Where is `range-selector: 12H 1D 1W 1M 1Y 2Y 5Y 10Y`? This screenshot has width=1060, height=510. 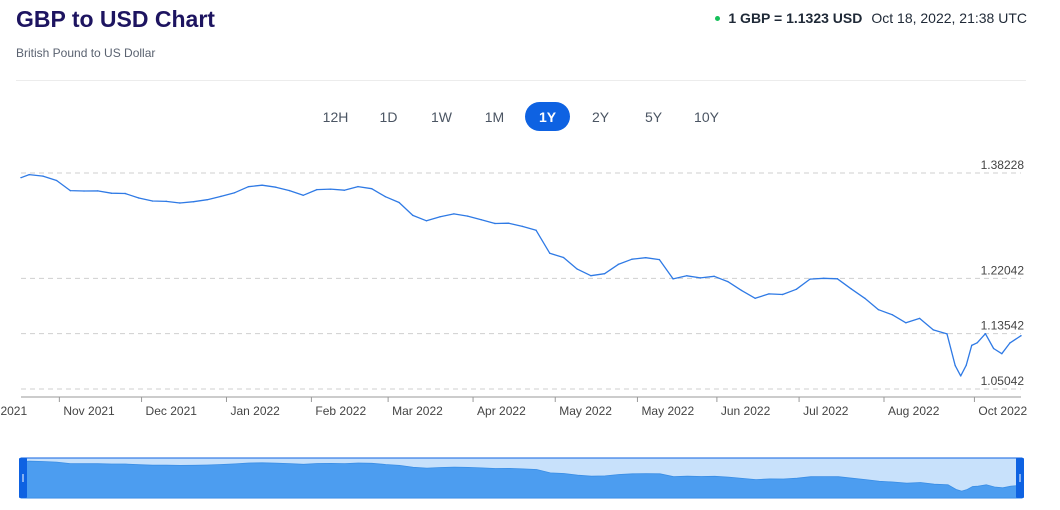
range-selector: 12H 1D 1W 1M 1Y 2Y 5Y 10Y is located at coordinates (521, 116).